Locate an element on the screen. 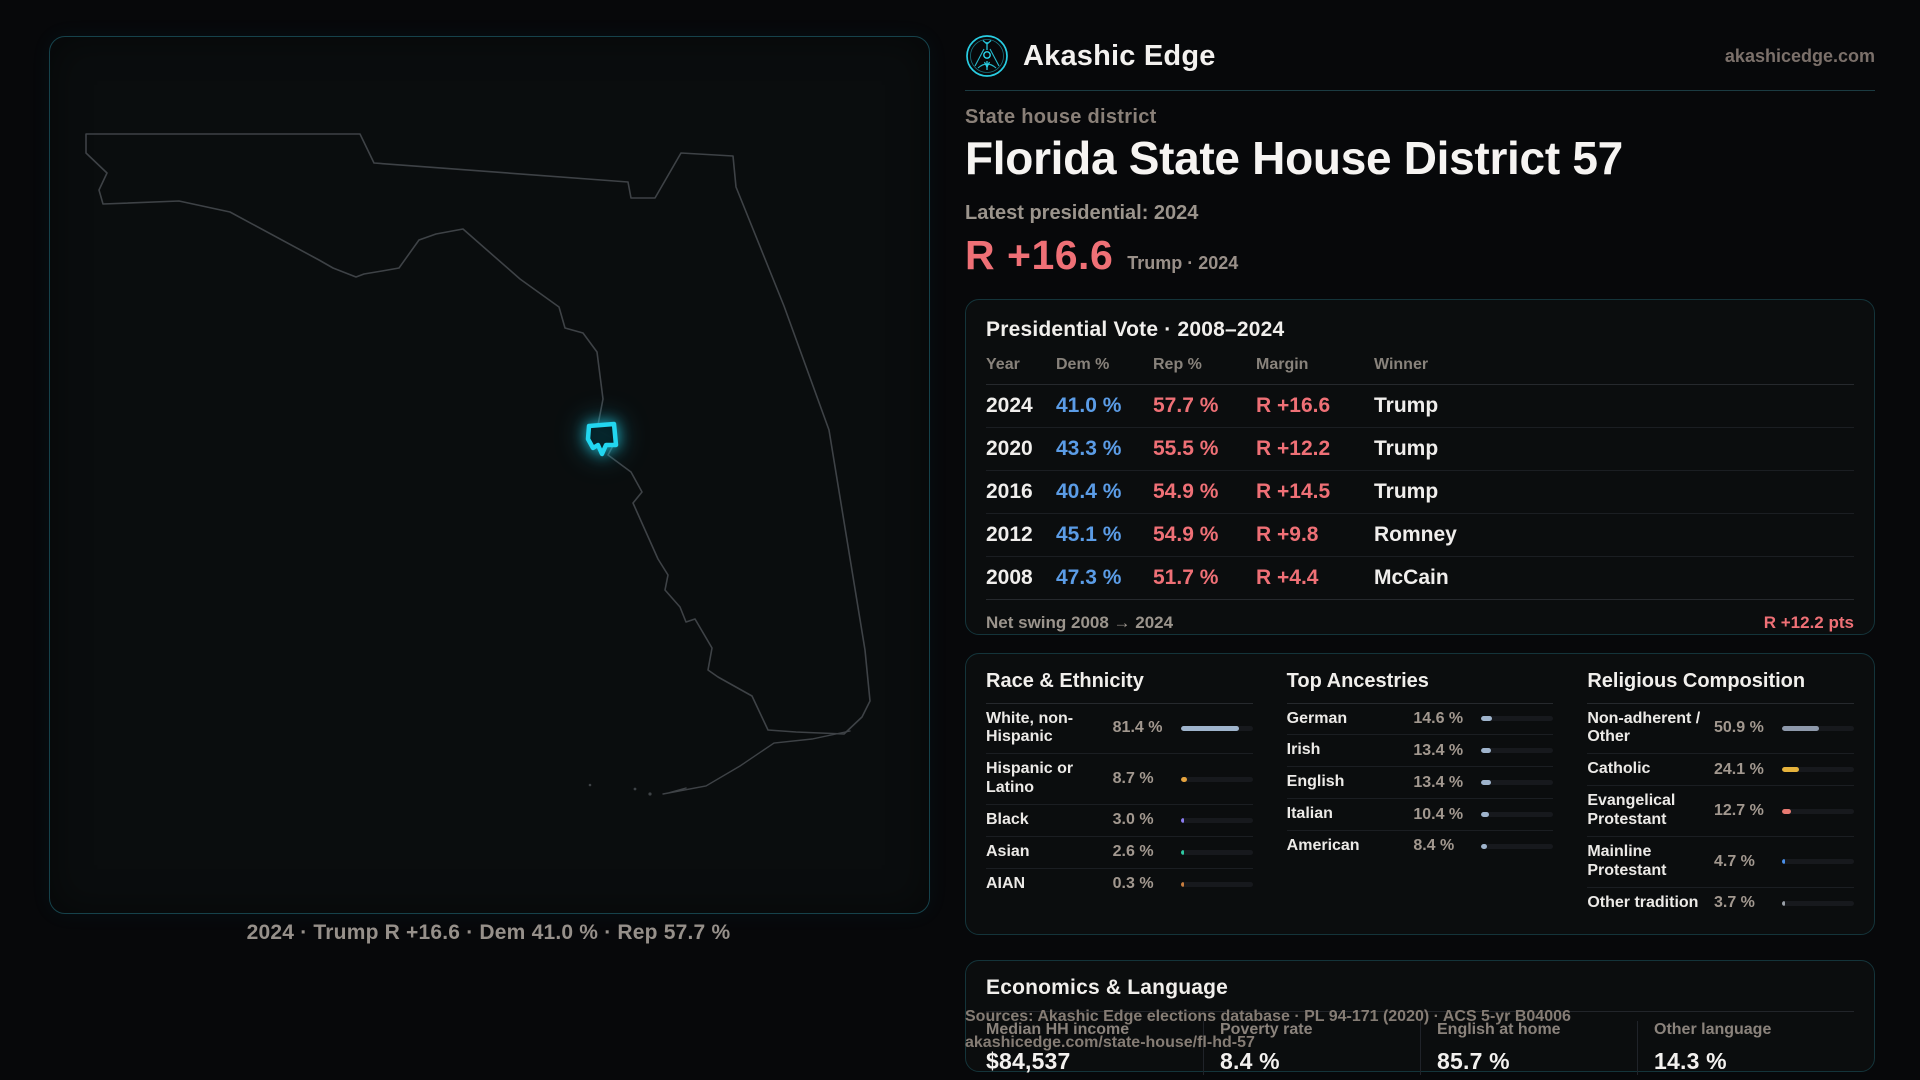  source-permalink: akashicedge.com/state-house/fl-hd-57 is located at coordinates (1110, 1042).